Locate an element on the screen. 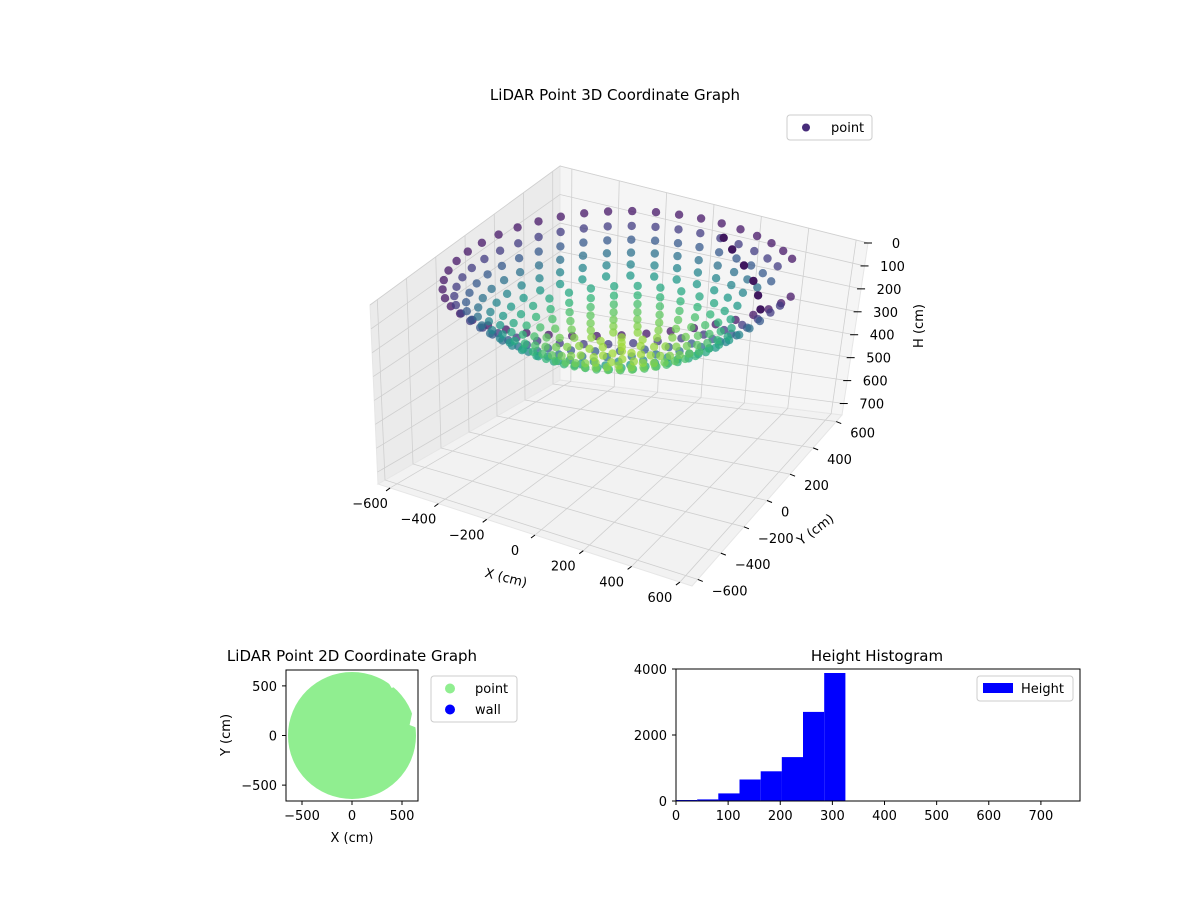 The image size is (1200, 900). chart-3d-points is located at coordinates (617, 290).